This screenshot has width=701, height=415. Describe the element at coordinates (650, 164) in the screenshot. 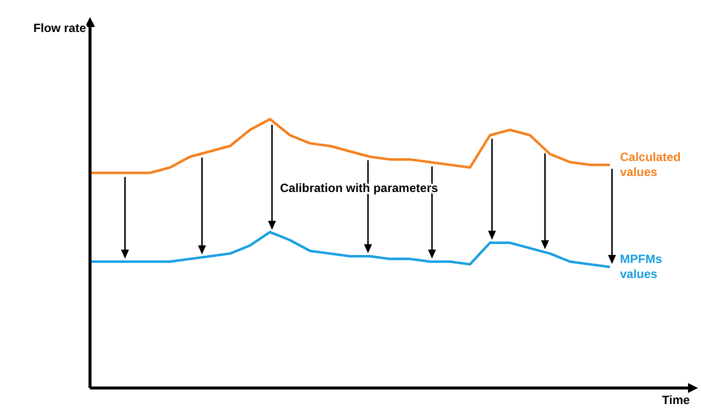

I see `series-label: Calculated values` at that location.